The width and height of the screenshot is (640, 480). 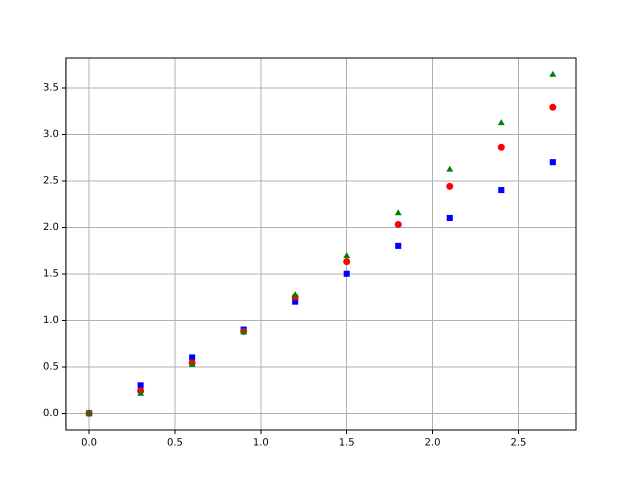 What do you see at coordinates (50, 180) in the screenshot?
I see `y-tick-label: 2.5` at bounding box center [50, 180].